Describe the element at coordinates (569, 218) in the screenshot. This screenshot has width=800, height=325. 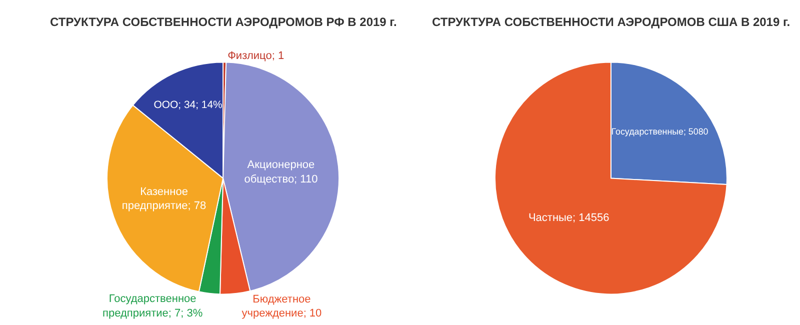
I see `slice-label: Частные; 14556` at that location.